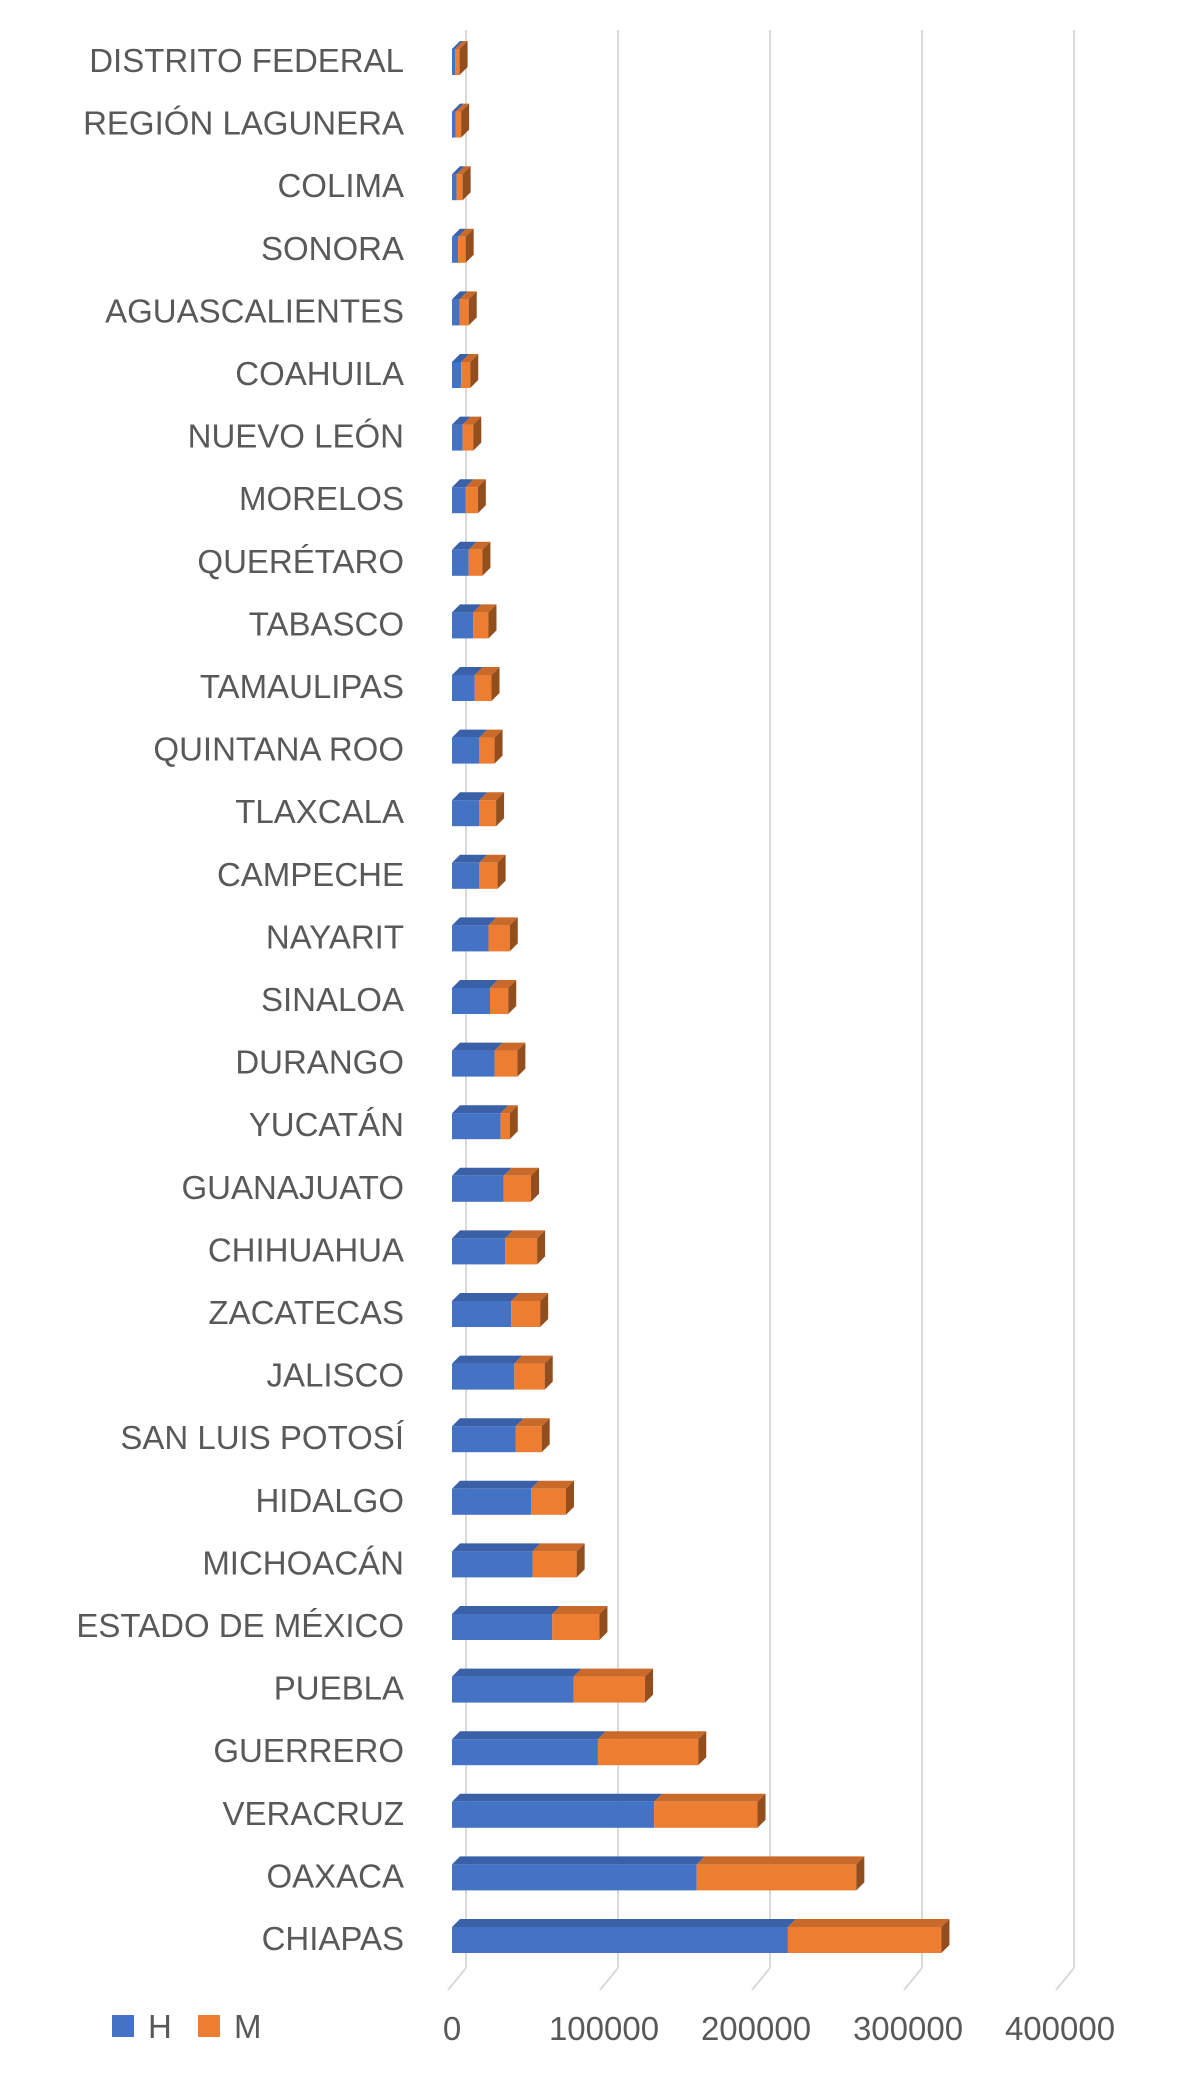 Image resolution: width=1200 pixels, height=2078 pixels. What do you see at coordinates (262, 1437) in the screenshot?
I see `category-label: SAN LUIS POTOSÍ` at bounding box center [262, 1437].